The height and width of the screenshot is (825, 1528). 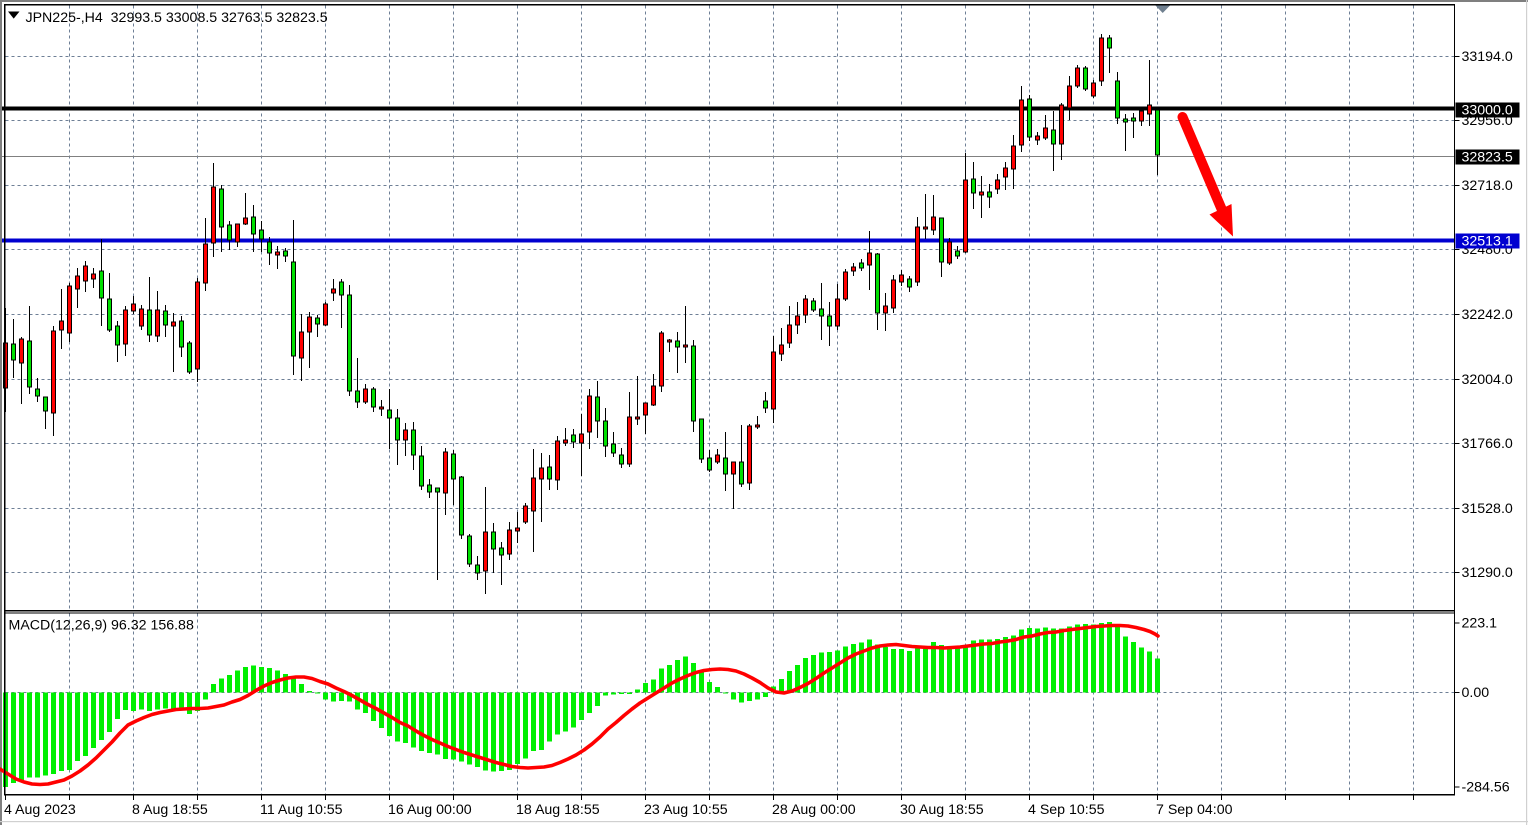 I want to click on svg-text: 28 Aug 00:00, so click(x=814, y=810).